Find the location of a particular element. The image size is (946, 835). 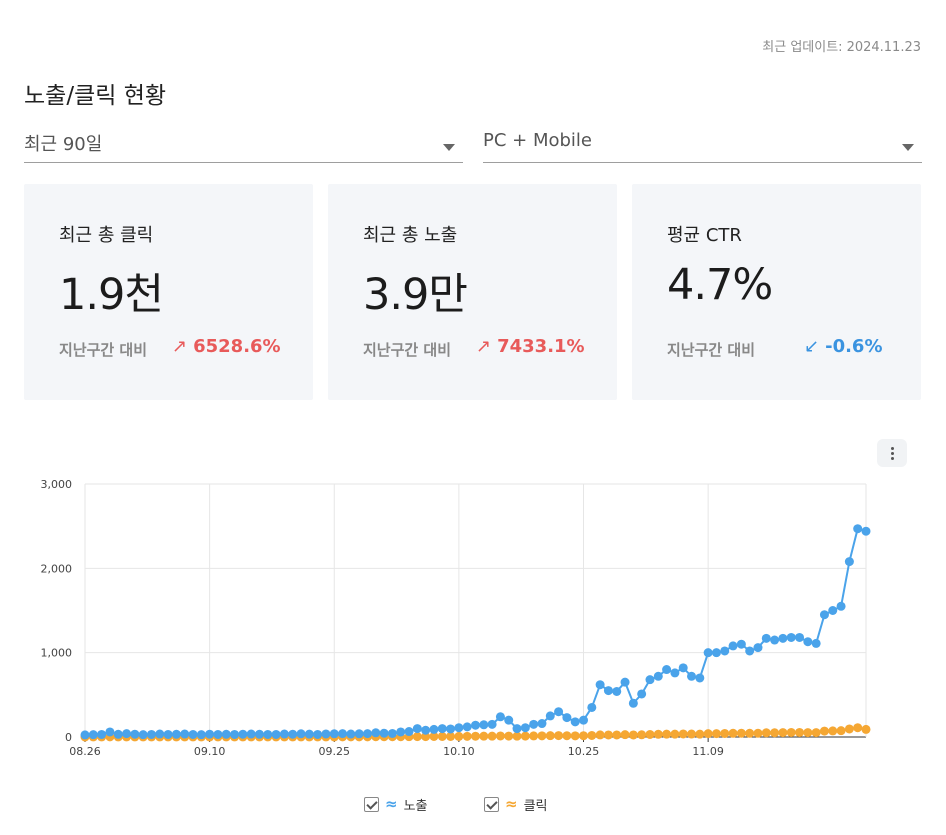

stat-card-label: 평균 CTR is located at coordinates (704, 235).